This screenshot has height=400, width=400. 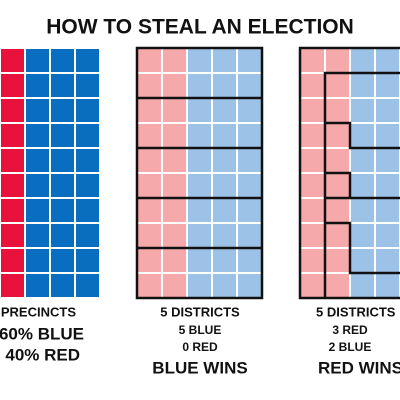 I want to click on label: BLUE WINS, so click(x=199, y=367).